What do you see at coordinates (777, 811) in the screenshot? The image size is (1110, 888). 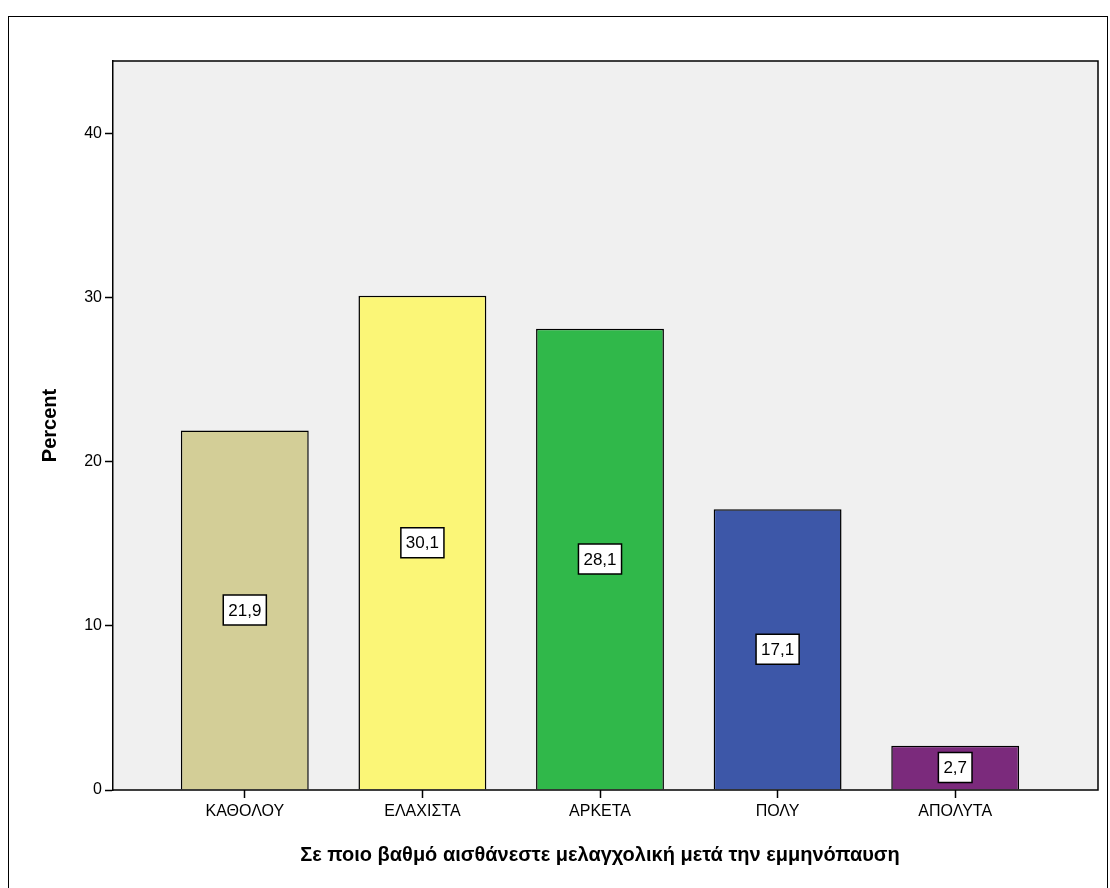 I see `x-tick-label: ΠΟΛΥ` at bounding box center [777, 811].